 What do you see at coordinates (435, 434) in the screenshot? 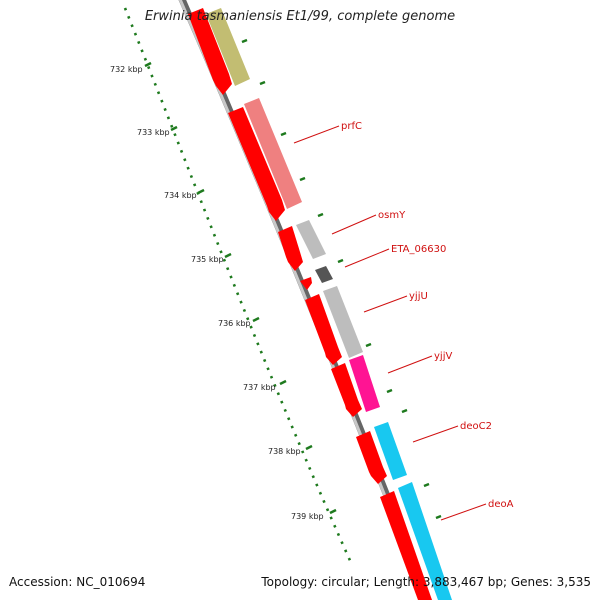
I see `leader-line-deoC2` at bounding box center [435, 434].